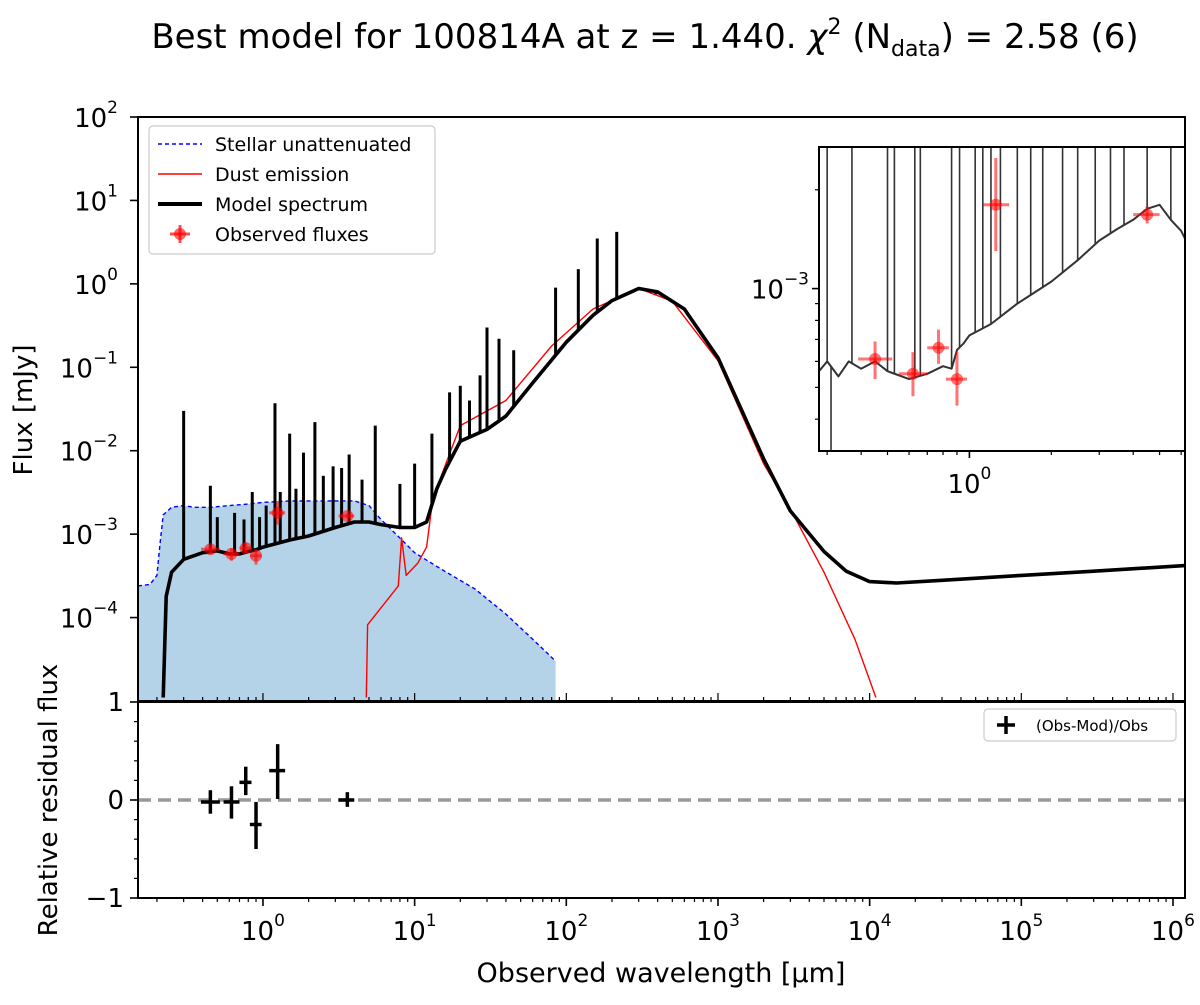 The height and width of the screenshot is (1005, 1200). Describe the element at coordinates (89, 533) in the screenshot. I see `main-ytick-label: 10⁻³` at that location.